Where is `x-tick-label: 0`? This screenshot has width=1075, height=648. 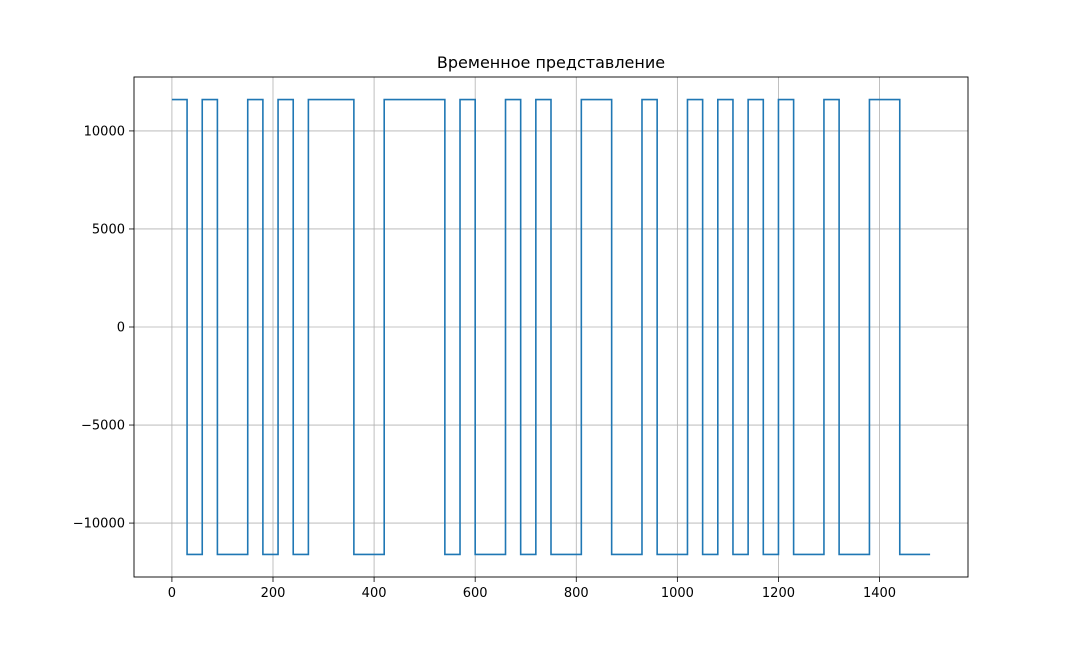
x-tick-label: 0 is located at coordinates (172, 593).